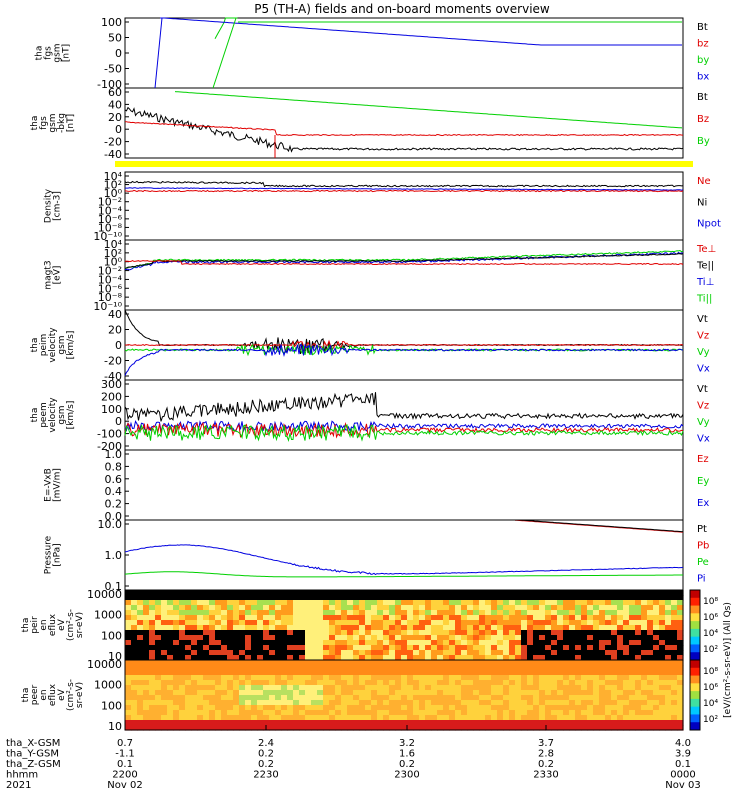 Image resolution: width=750 pixels, height=800 pixels. Describe the element at coordinates (109, 84) in the screenshot. I see `y-tick-label: -100` at that location.